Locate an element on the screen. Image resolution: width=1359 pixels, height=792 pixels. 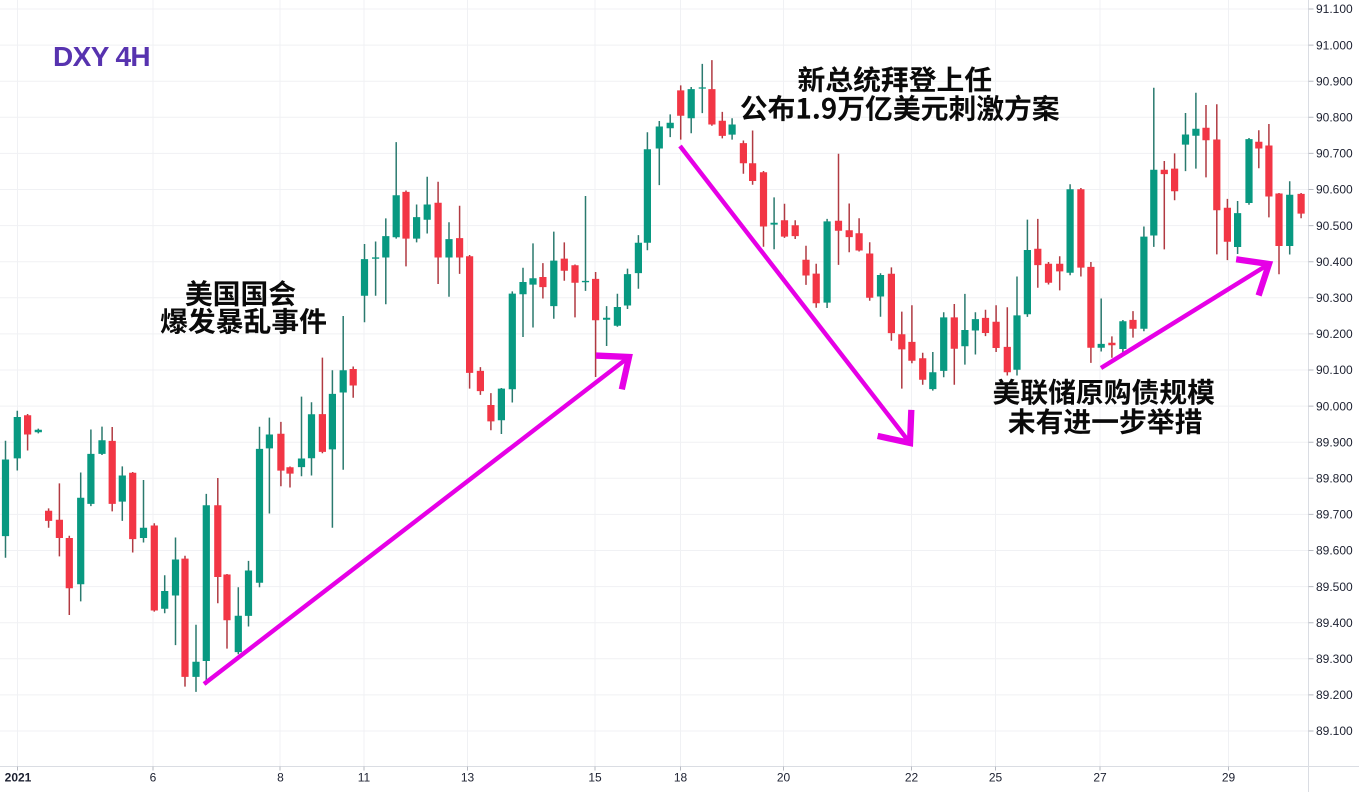
svg-text: 90.900 is located at coordinates (1334, 81).